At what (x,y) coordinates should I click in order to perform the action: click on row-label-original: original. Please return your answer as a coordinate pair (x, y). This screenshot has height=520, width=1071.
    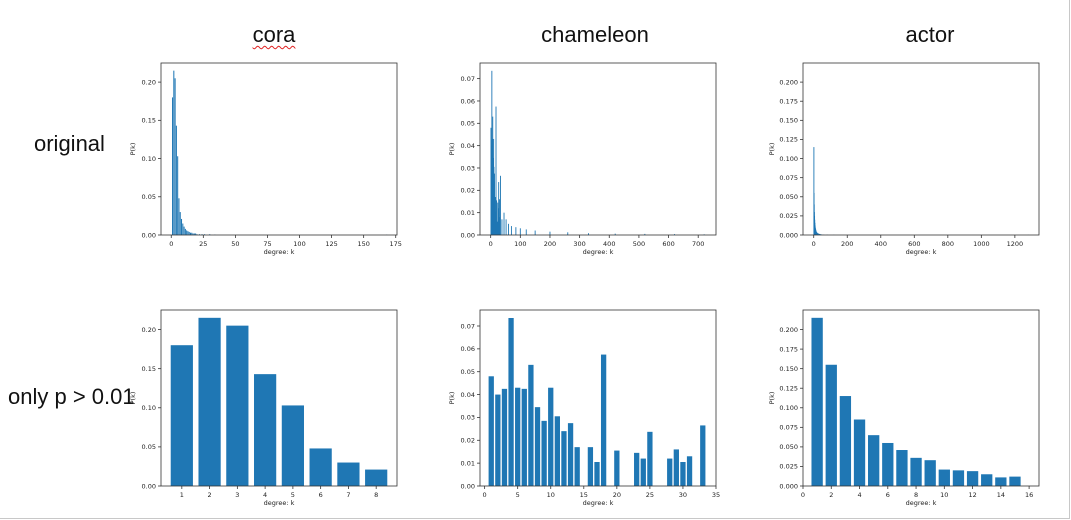
    Looking at the image, I should click on (69, 143).